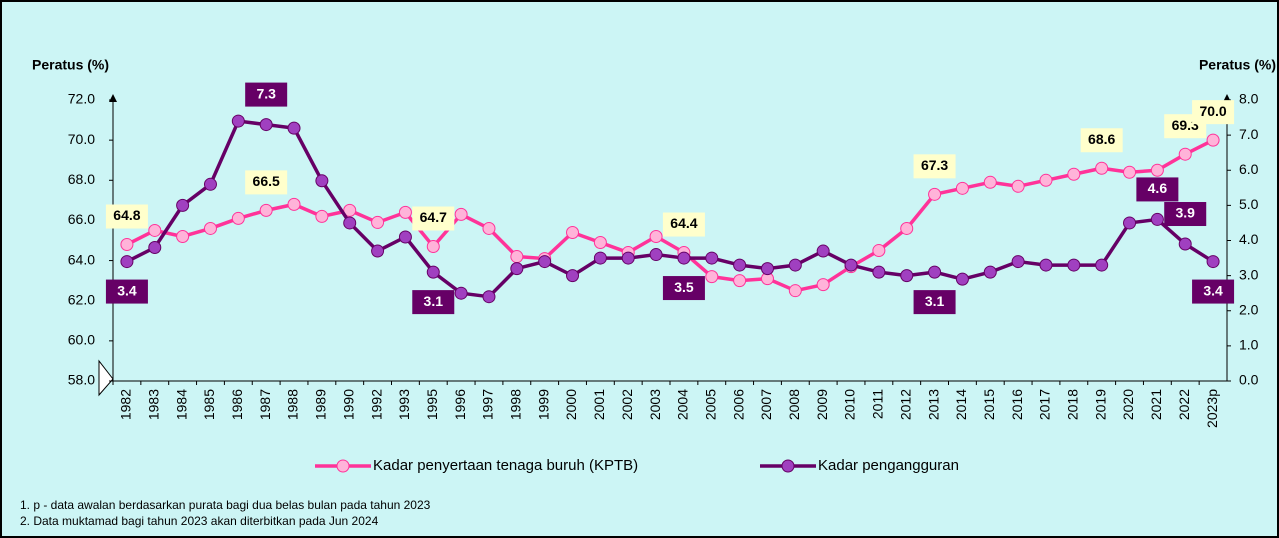  I want to click on x-tick-label: 2003, so click(655, 404).